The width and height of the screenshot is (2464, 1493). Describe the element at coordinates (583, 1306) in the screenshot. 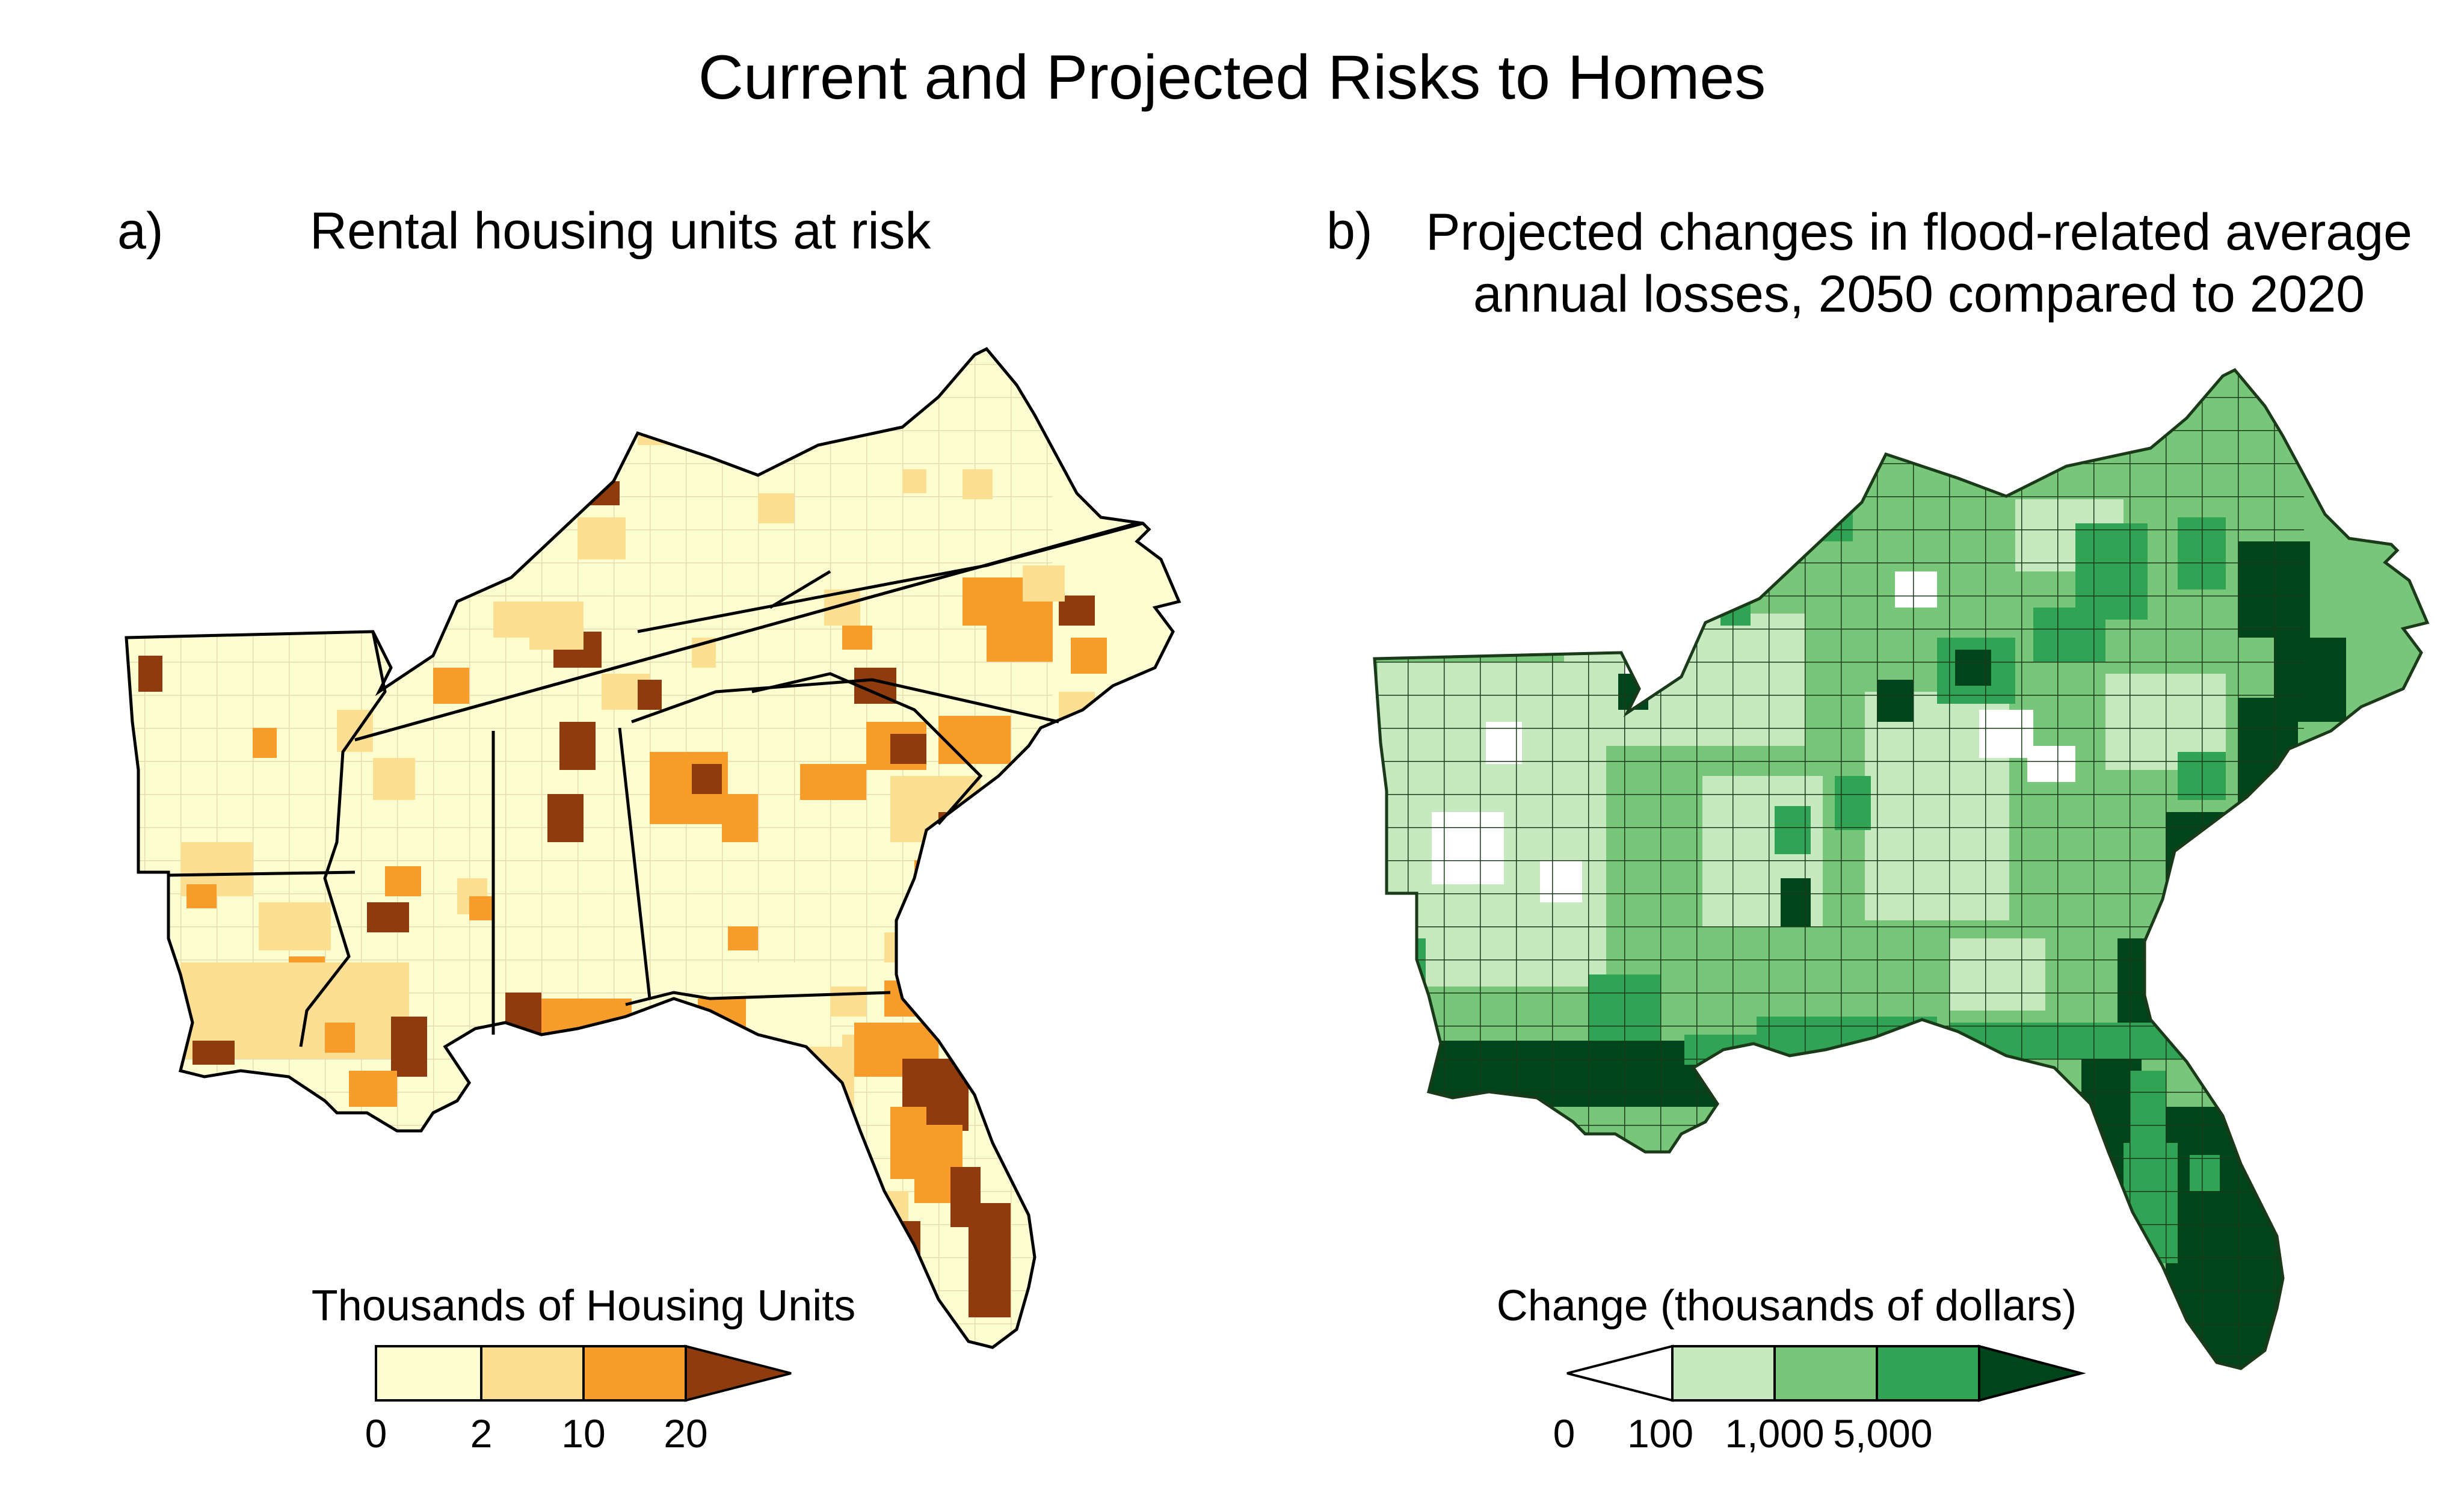

I see `panel-a-legend-title: Thousands of Housing Units` at that location.